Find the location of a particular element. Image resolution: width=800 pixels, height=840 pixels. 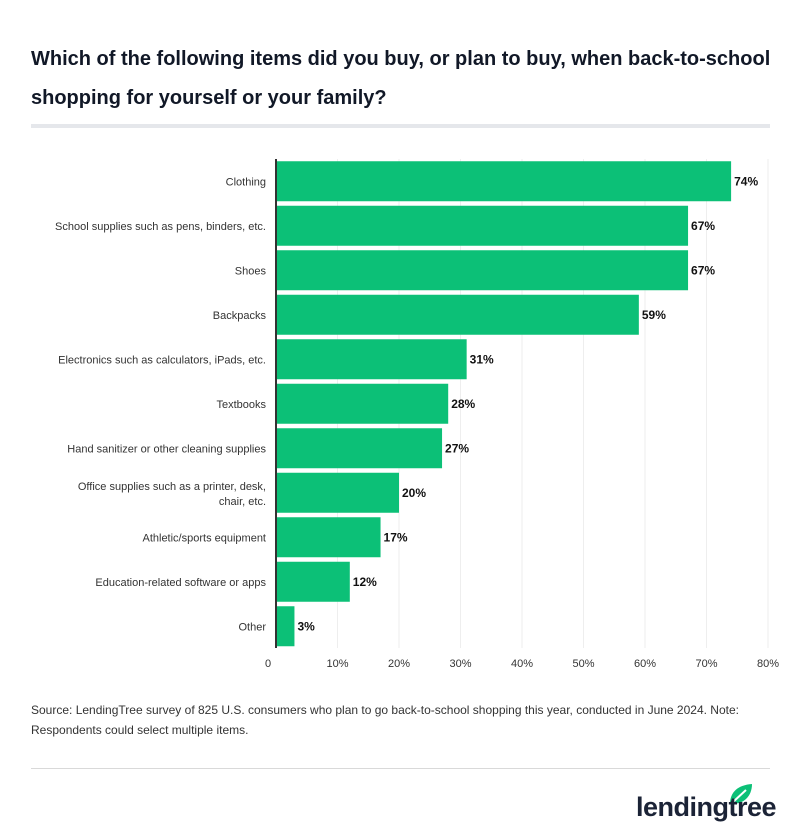

category-label: Clothing is located at coordinates (246, 182).